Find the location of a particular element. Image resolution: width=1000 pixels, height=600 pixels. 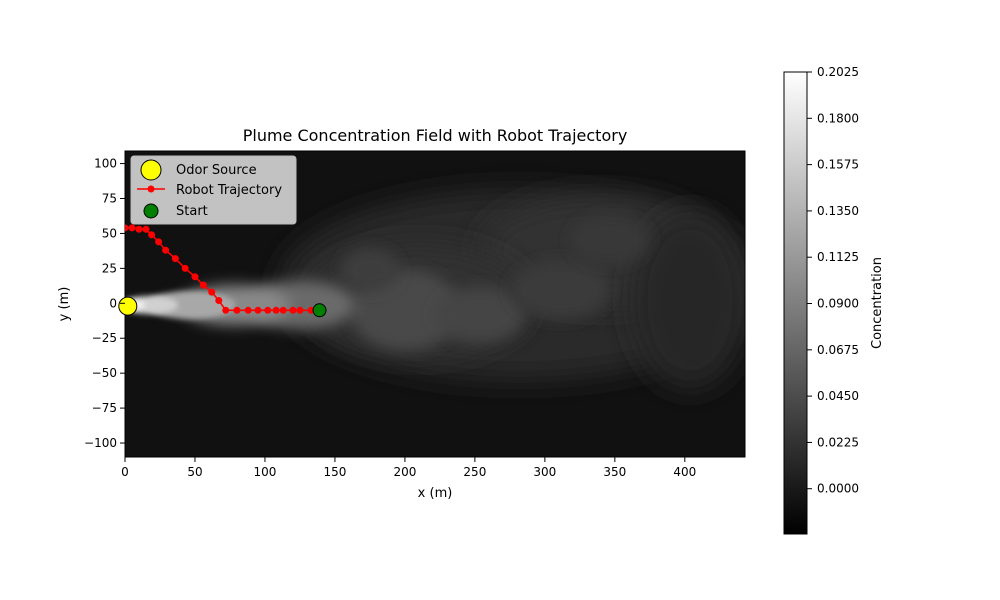

x-tick-label: 350 is located at coordinates (614, 472).